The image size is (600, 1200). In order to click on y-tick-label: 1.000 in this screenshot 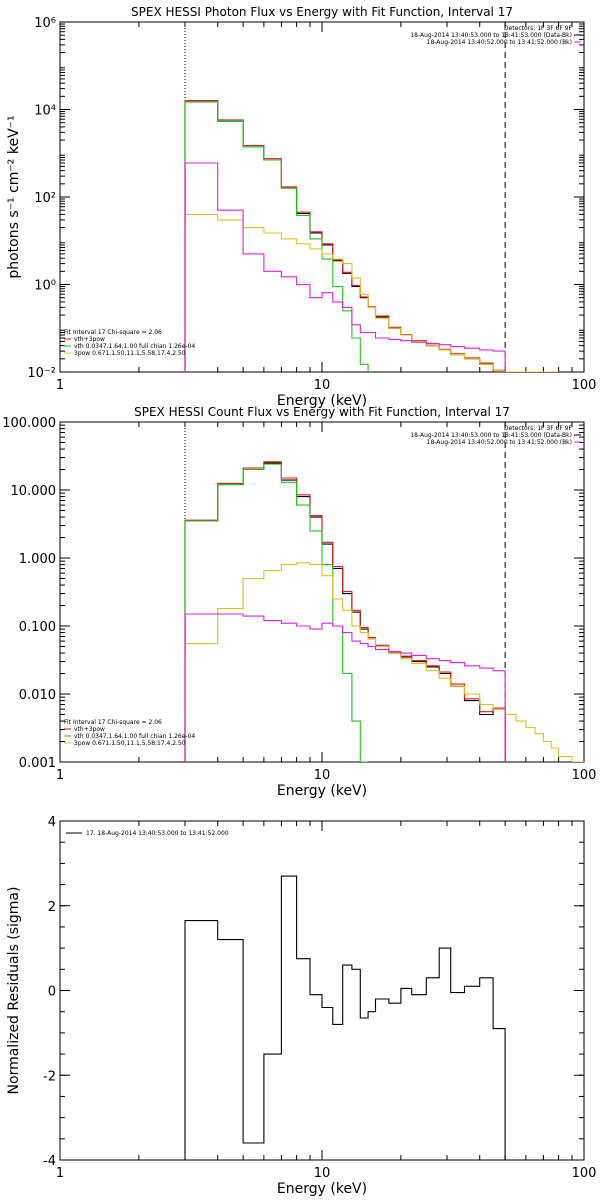, I will do `click(37, 559)`.